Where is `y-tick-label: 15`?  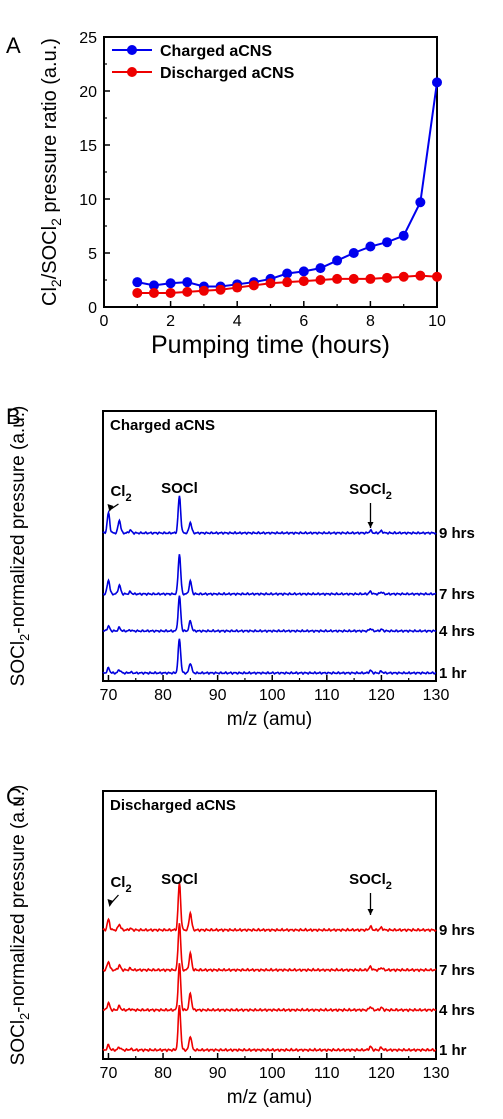 y-tick-label: 15 is located at coordinates (88, 146).